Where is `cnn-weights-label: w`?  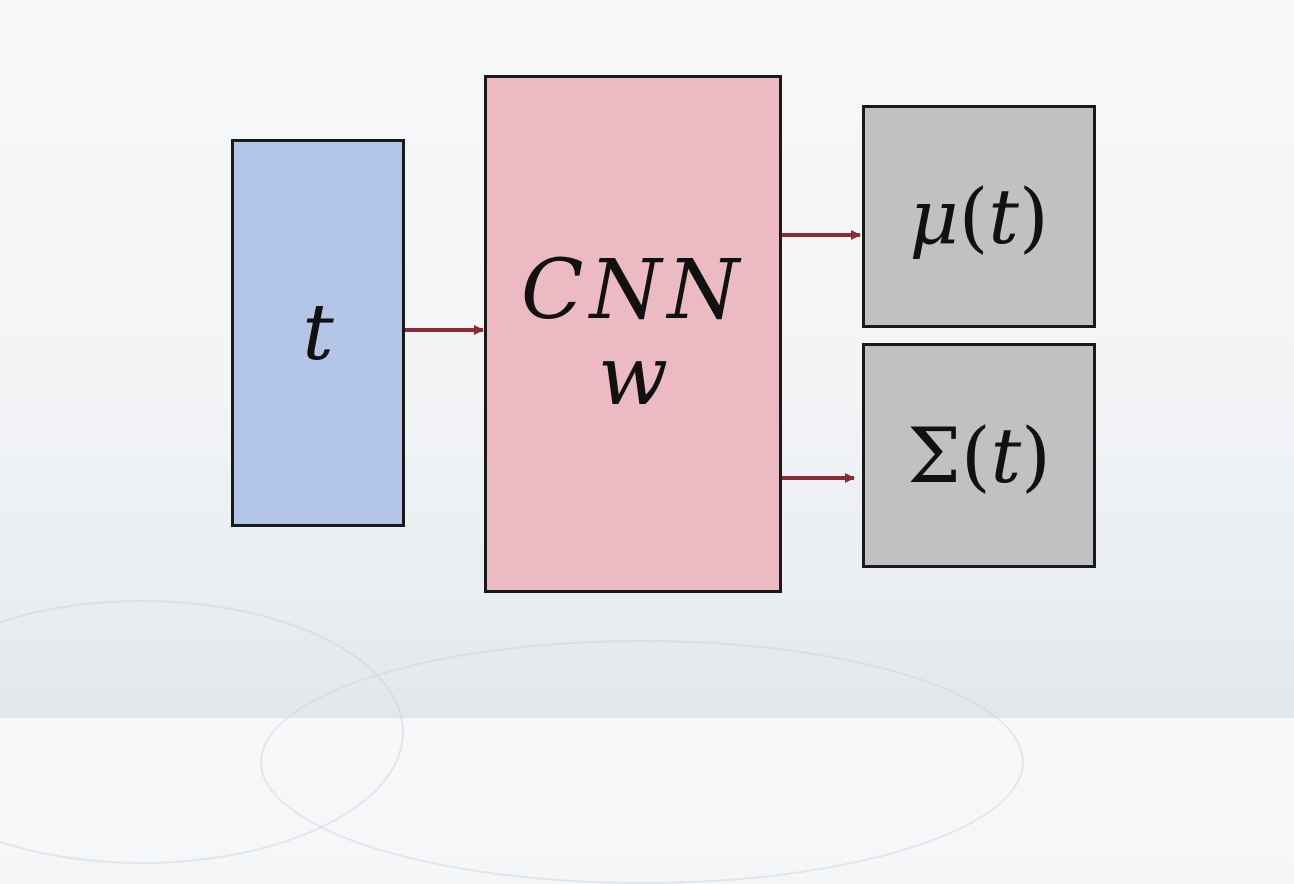
cnn-weights-label: w is located at coordinates (633, 376).